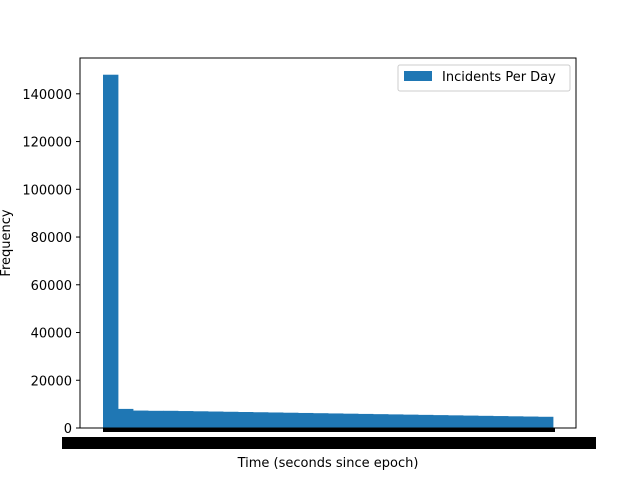  What do you see at coordinates (7, 242) in the screenshot?
I see `y-axis-label: Frequency` at bounding box center [7, 242].